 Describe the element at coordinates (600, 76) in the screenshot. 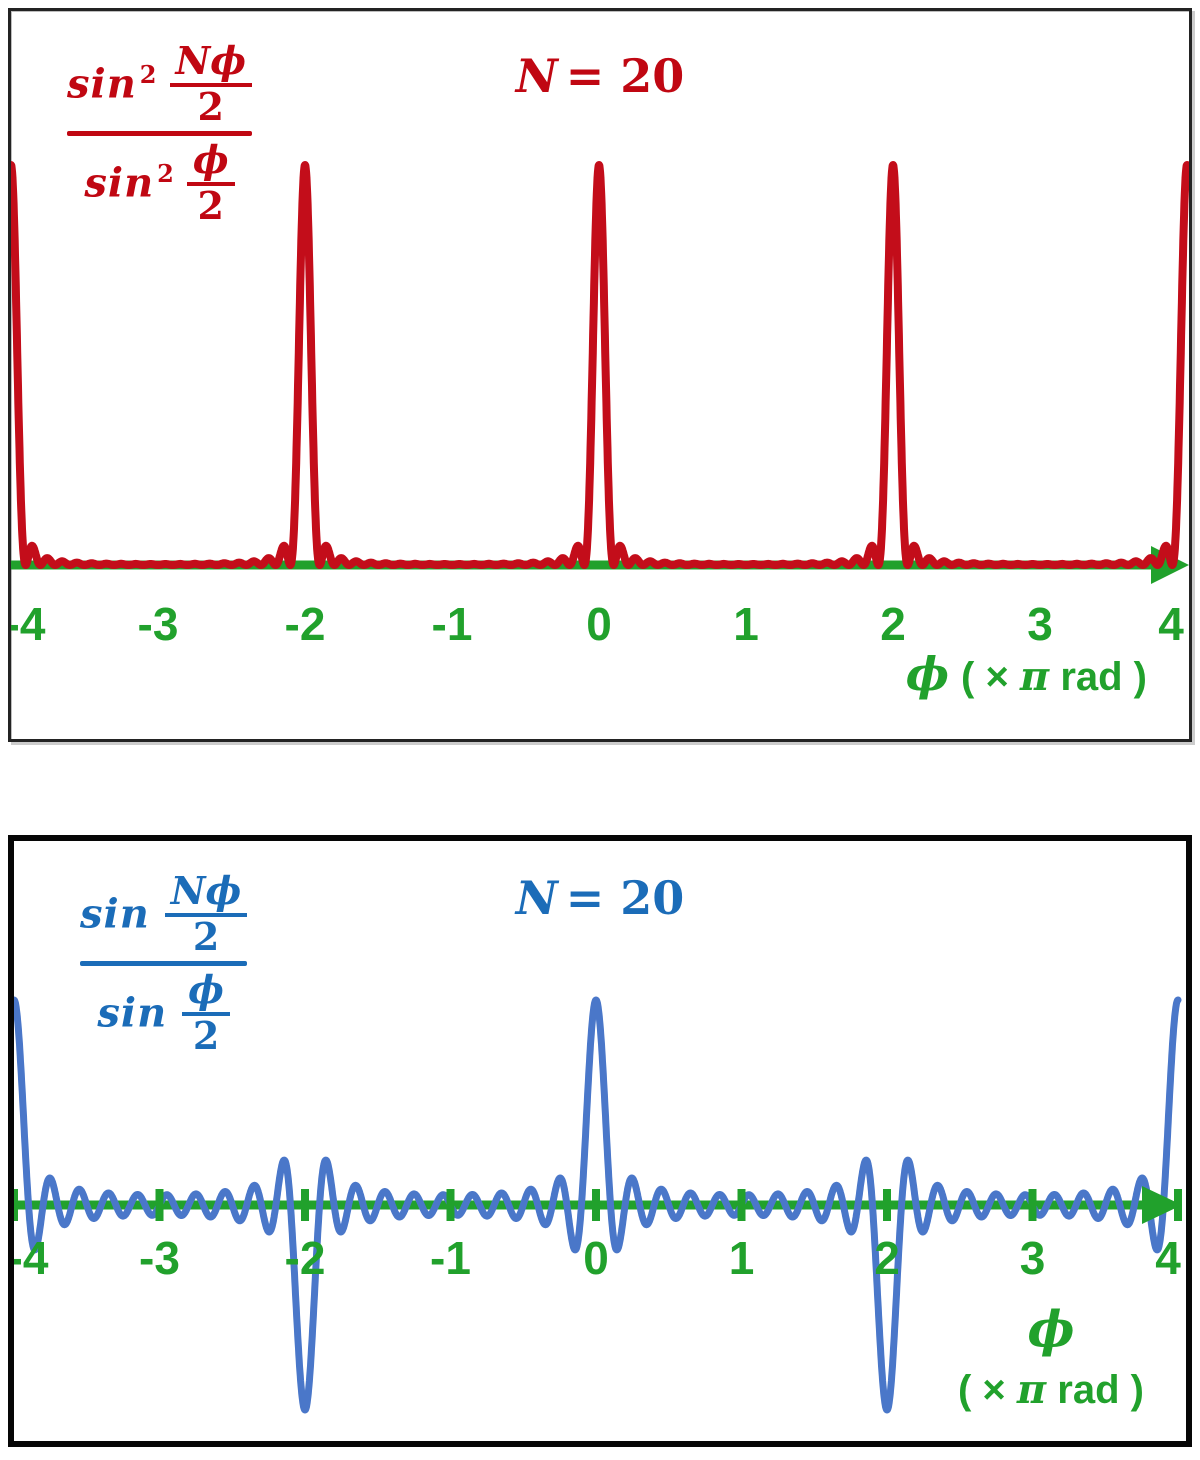

I see `top-plot-title: N = 20` at that location.